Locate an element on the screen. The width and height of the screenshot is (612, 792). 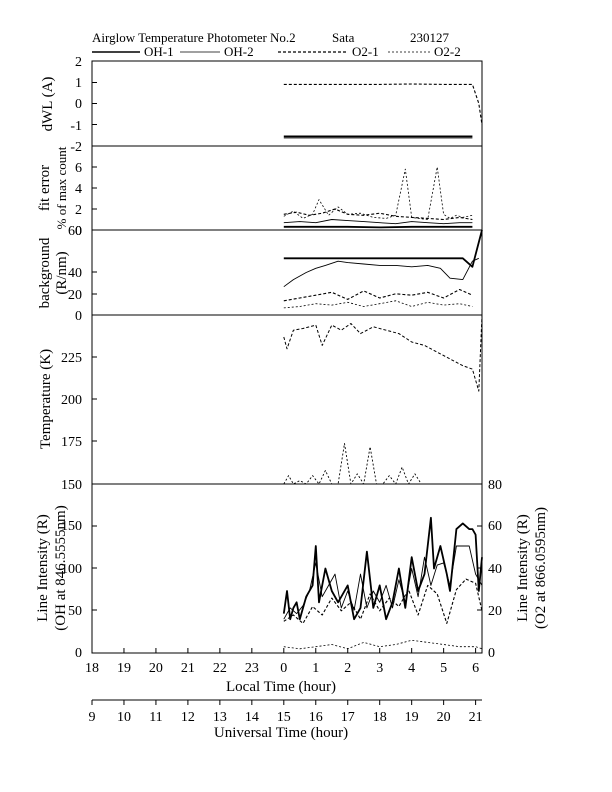
local-time-tick-label: 21 is located at coordinates (188, 668).